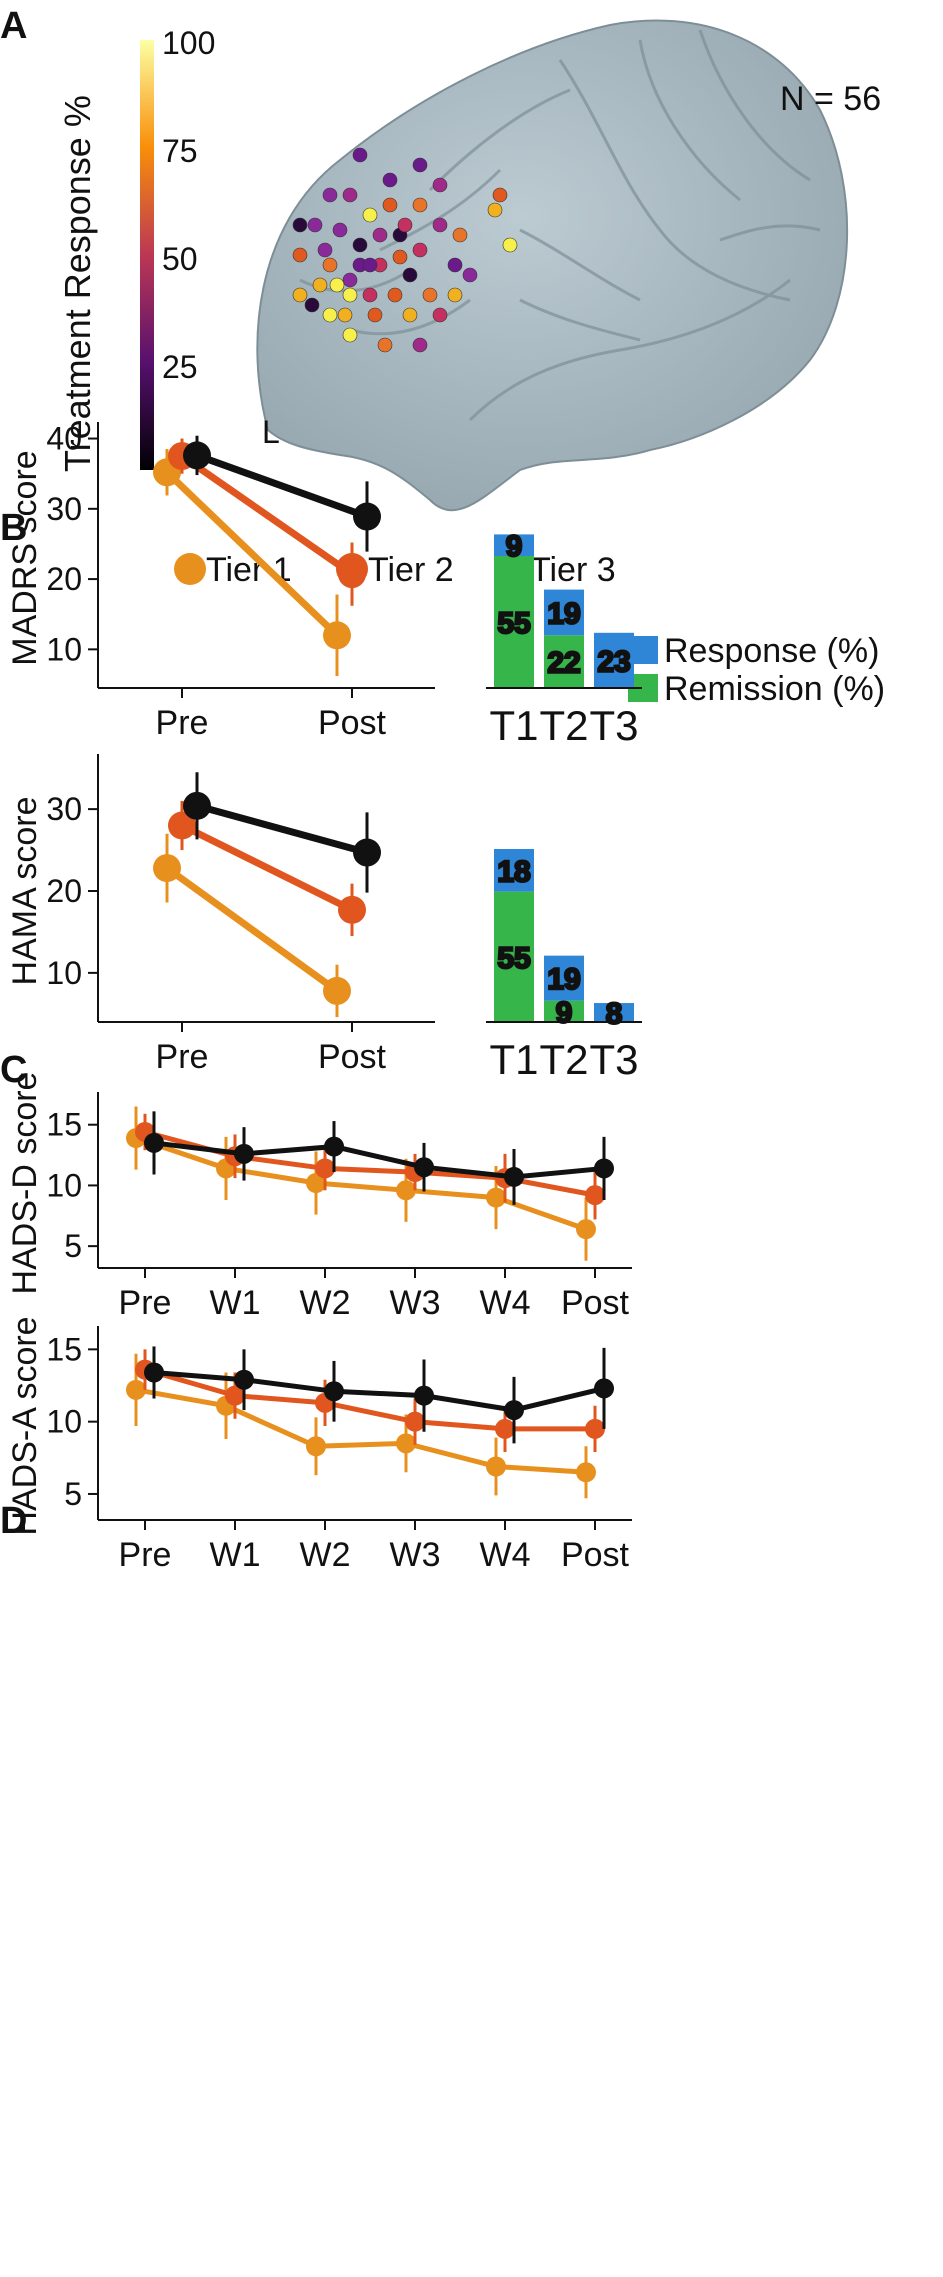  I want to click on colorbar-tick: 100, so click(188, 43).